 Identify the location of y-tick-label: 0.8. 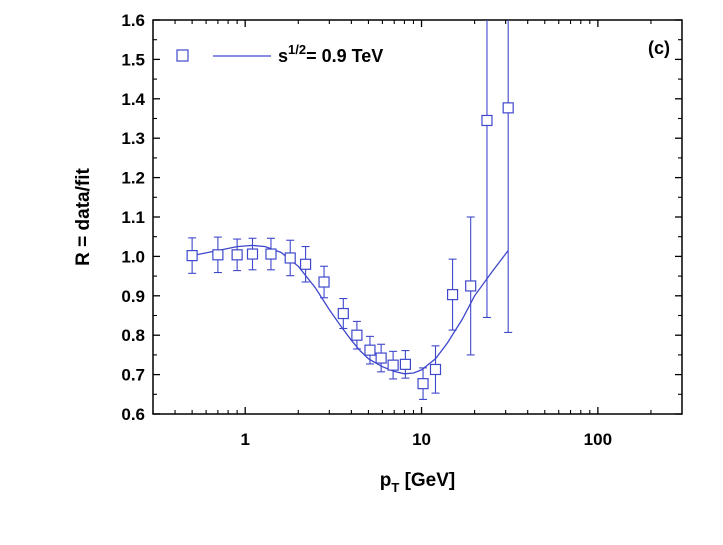
(133, 335).